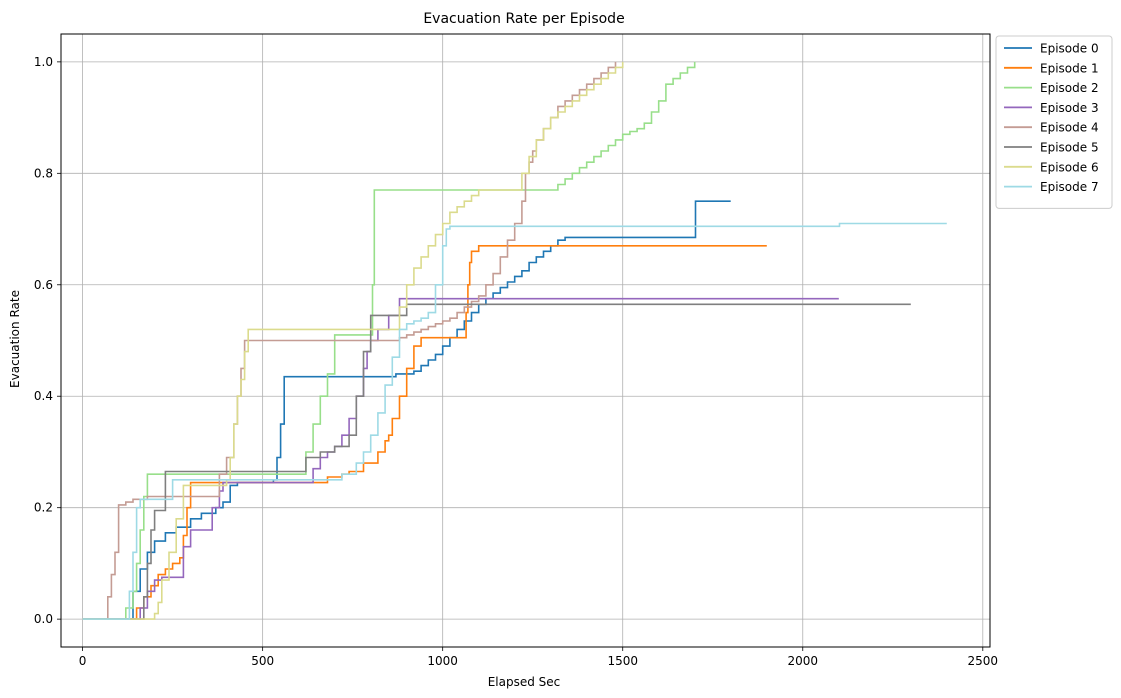 The height and width of the screenshot is (698, 1121). What do you see at coordinates (1069, 167) in the screenshot?
I see `legend-label: Episode 6` at bounding box center [1069, 167].